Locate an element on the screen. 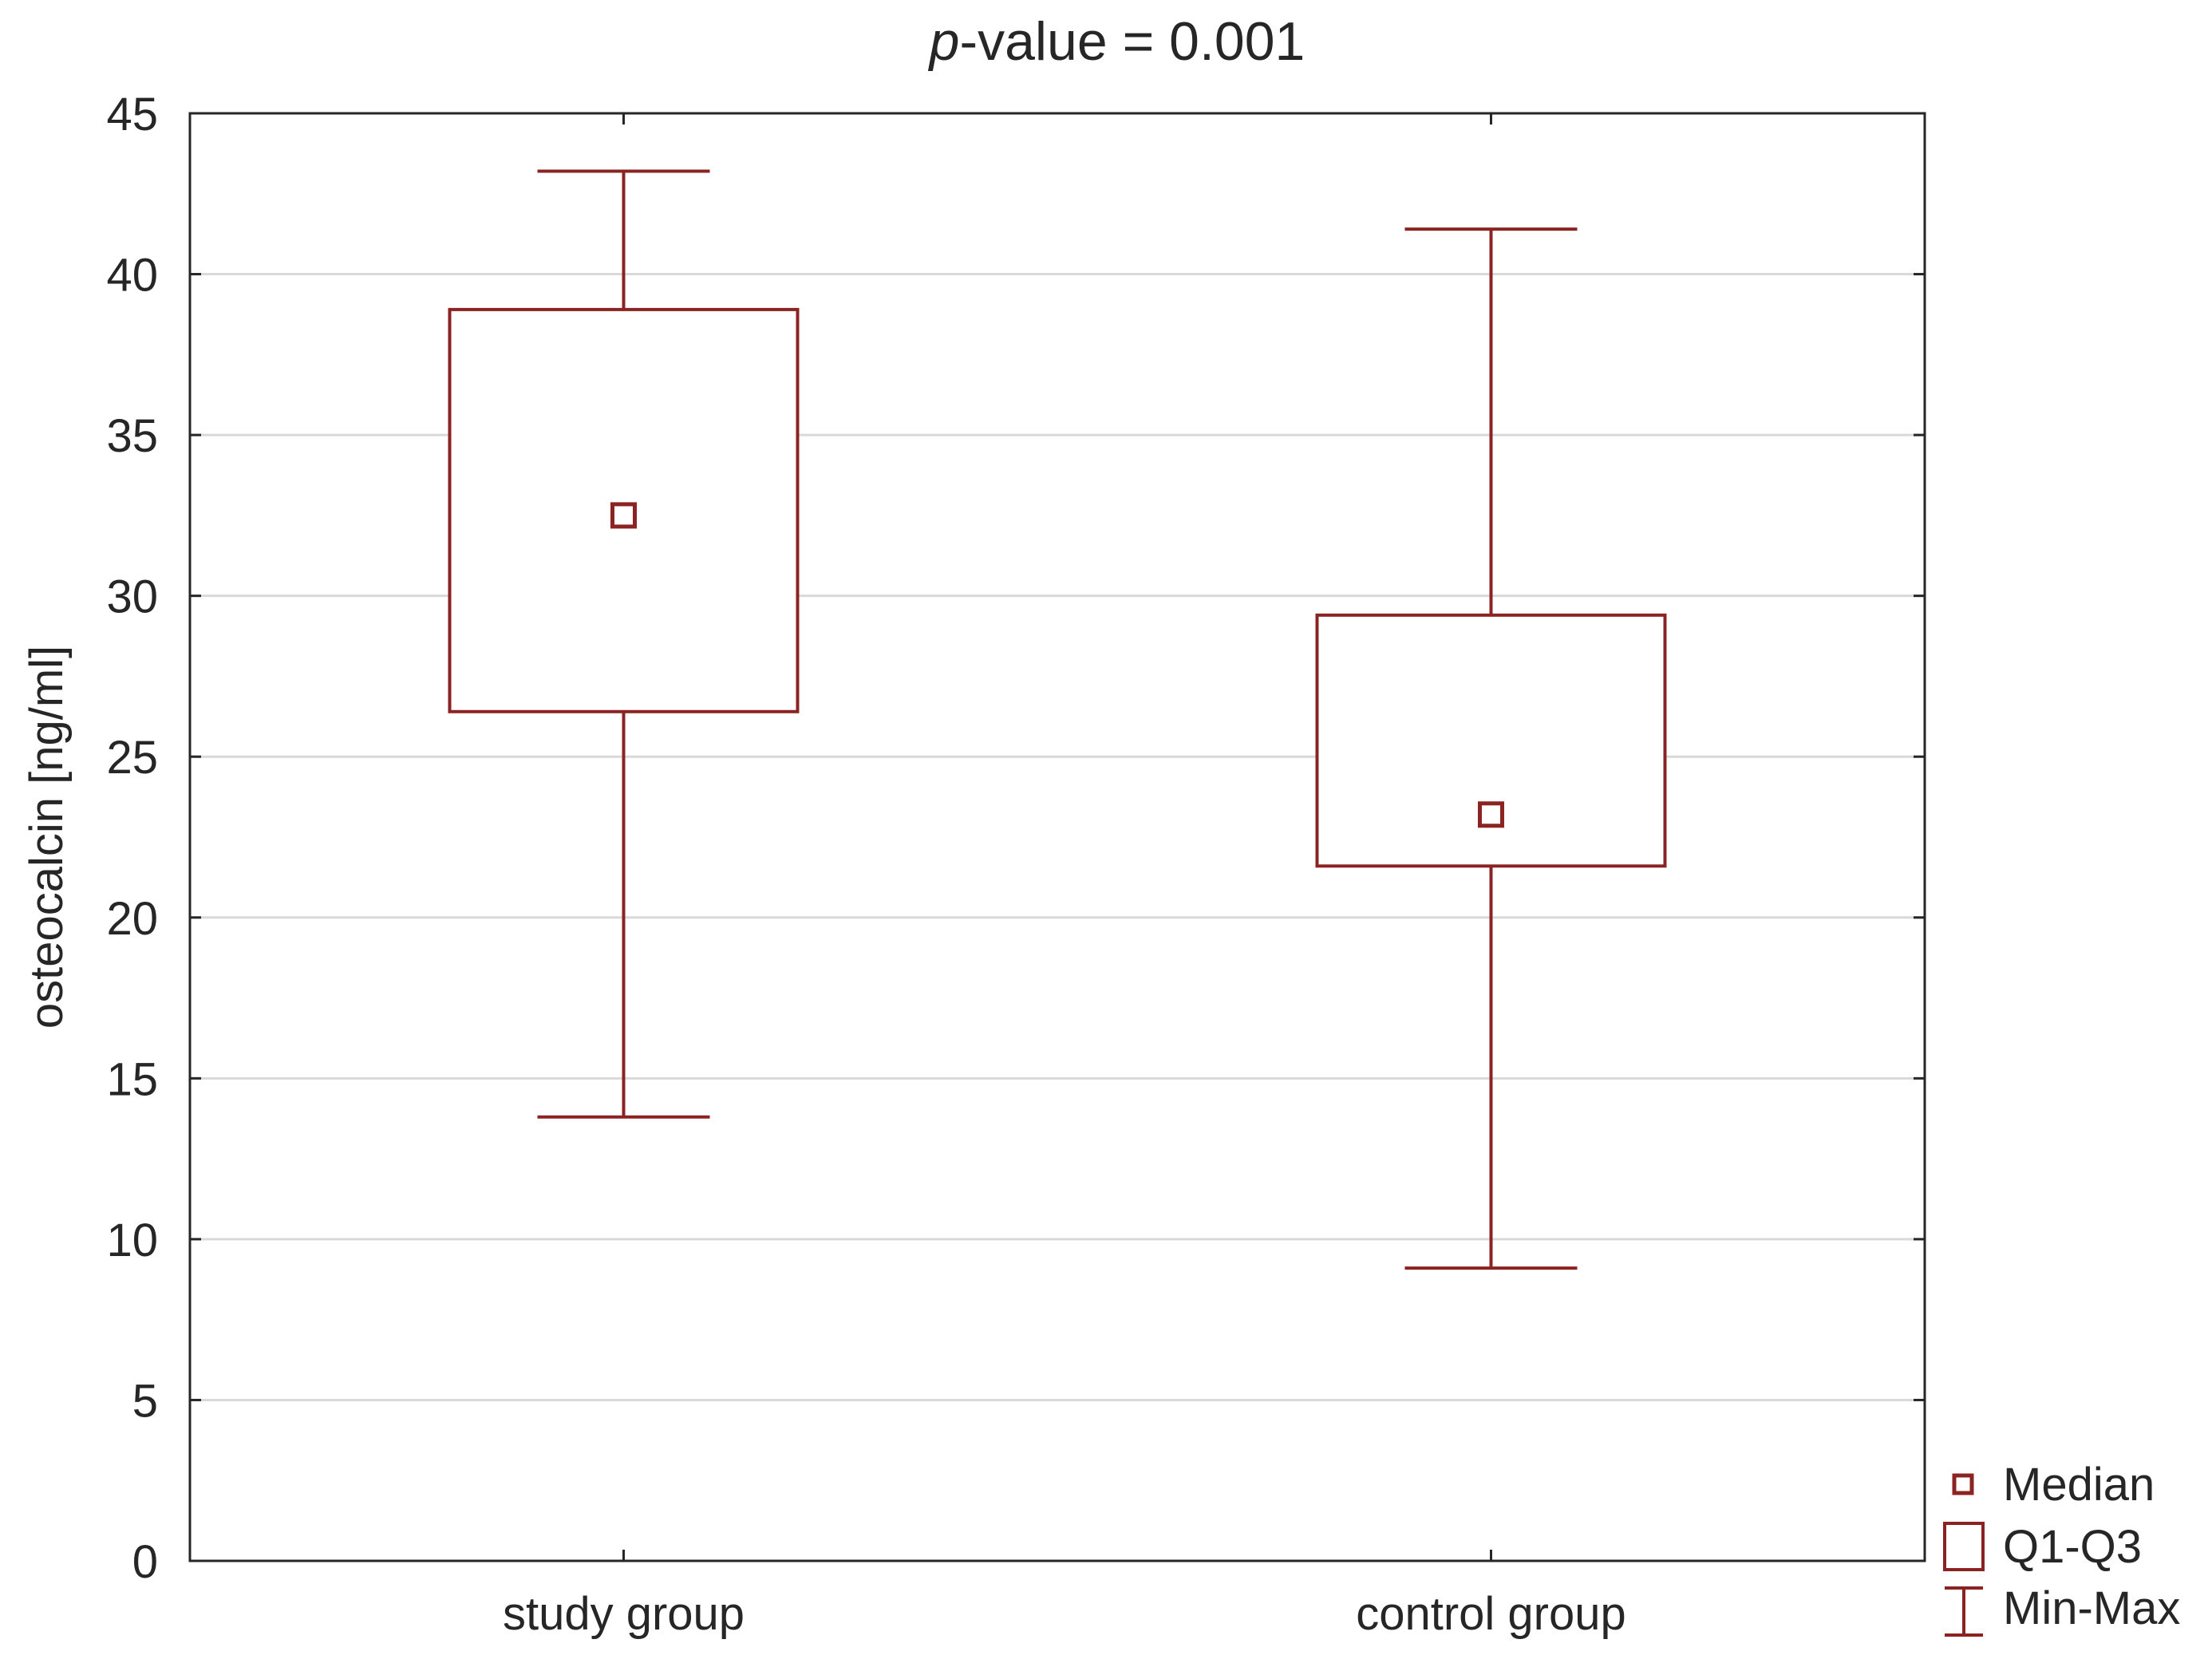 This screenshot has height=1667, width=2212. y-tick-label: 35 is located at coordinates (132, 436).